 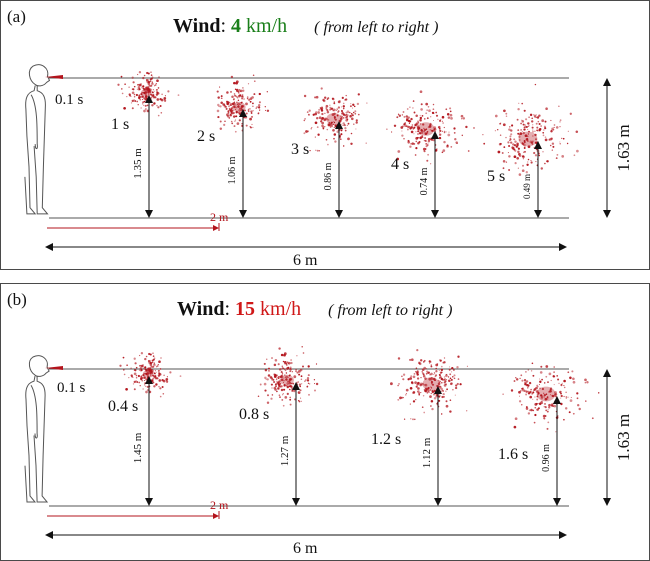 I want to click on title-speed-value: 15, so click(x=245, y=309).